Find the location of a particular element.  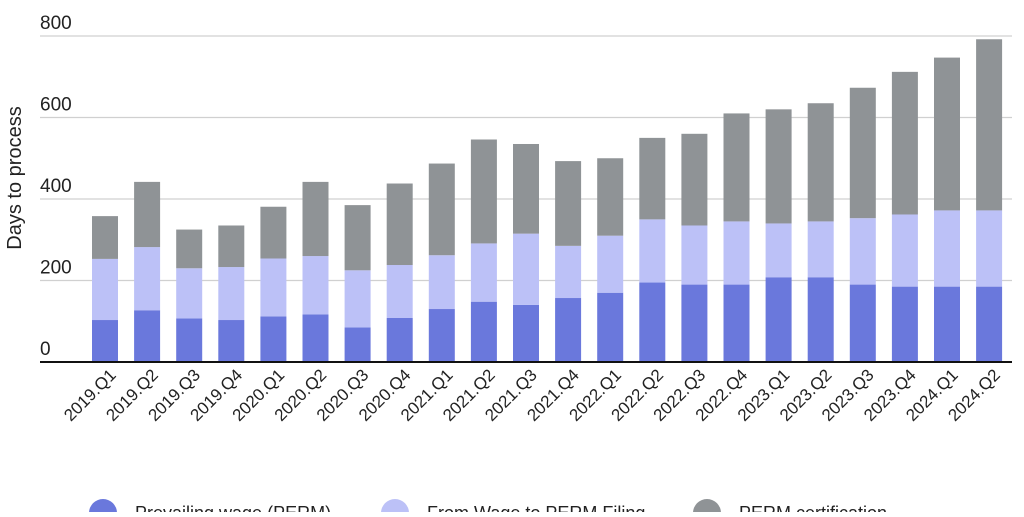

legend-item: PERM certification is located at coordinates (790, 508).